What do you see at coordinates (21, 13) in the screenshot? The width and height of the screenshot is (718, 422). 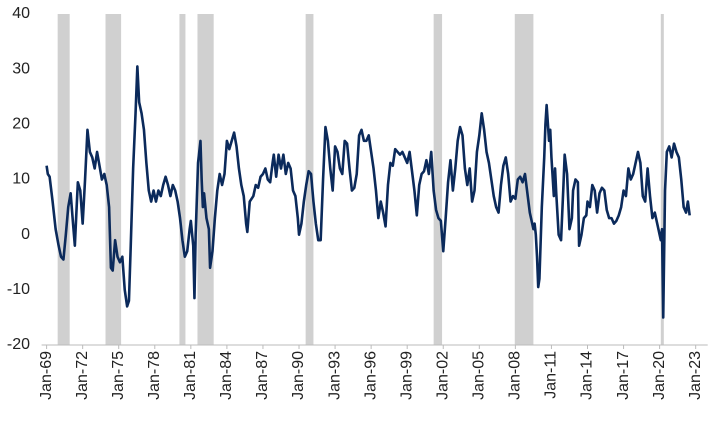 I see `y-tick-label: 40` at bounding box center [21, 13].